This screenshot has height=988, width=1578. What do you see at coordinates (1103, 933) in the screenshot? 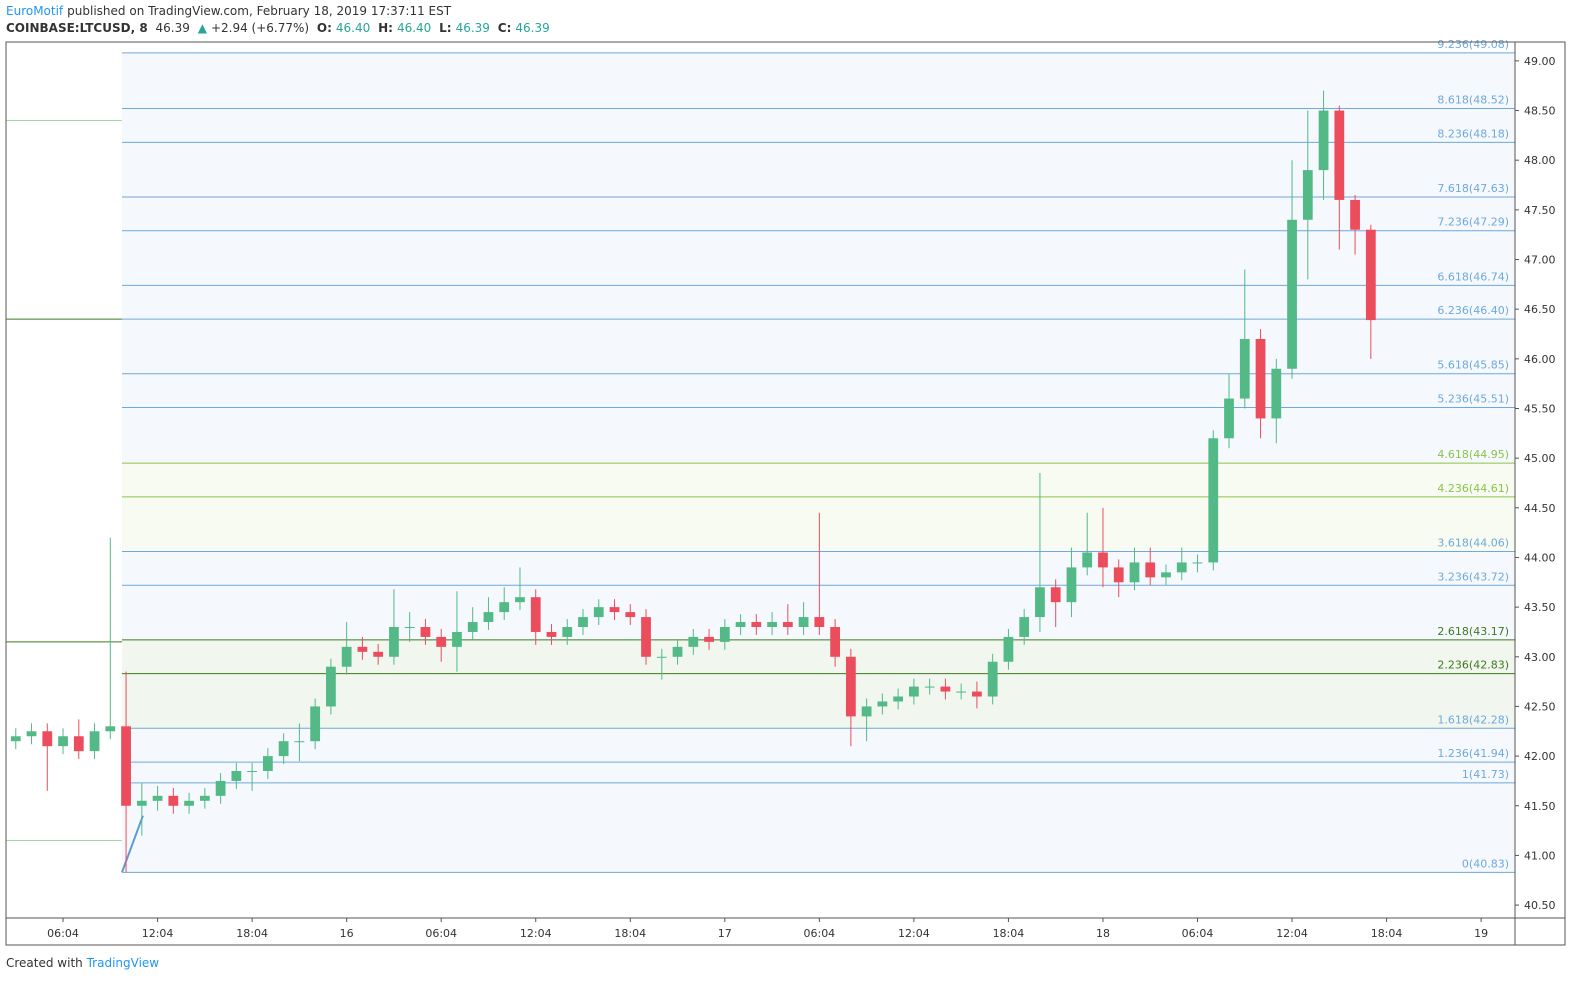
I see `x-tick-label: 18` at bounding box center [1103, 933].